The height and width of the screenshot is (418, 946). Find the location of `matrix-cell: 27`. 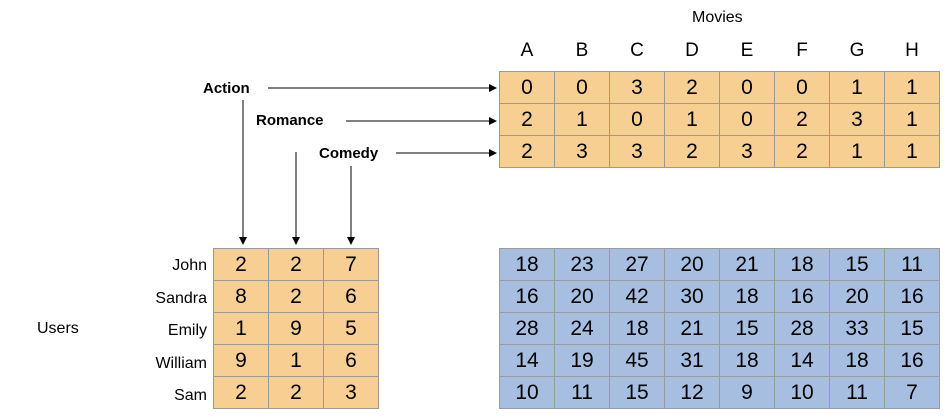

matrix-cell: 27 is located at coordinates (637, 264).